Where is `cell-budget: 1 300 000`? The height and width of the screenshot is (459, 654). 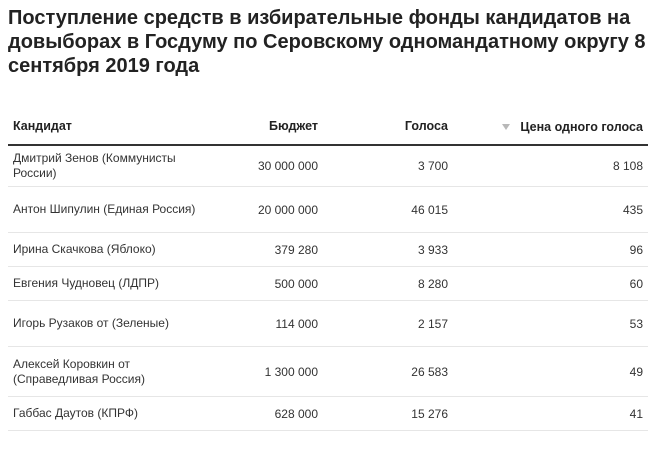 cell-budget: 1 300 000 is located at coordinates (291, 371).